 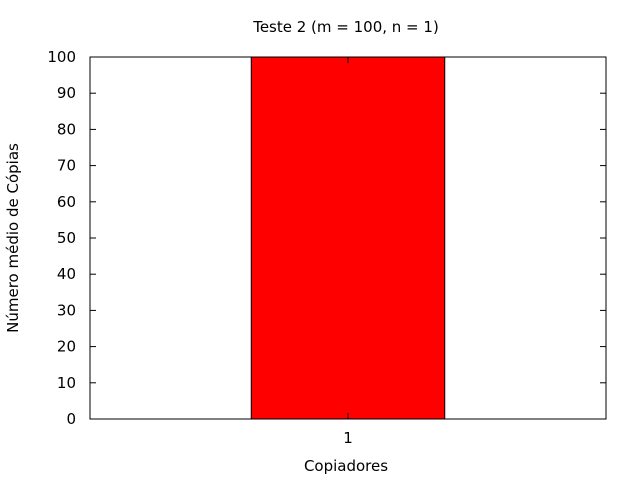 What do you see at coordinates (346, 466) in the screenshot?
I see `x-axis-label: Copiadores` at bounding box center [346, 466].